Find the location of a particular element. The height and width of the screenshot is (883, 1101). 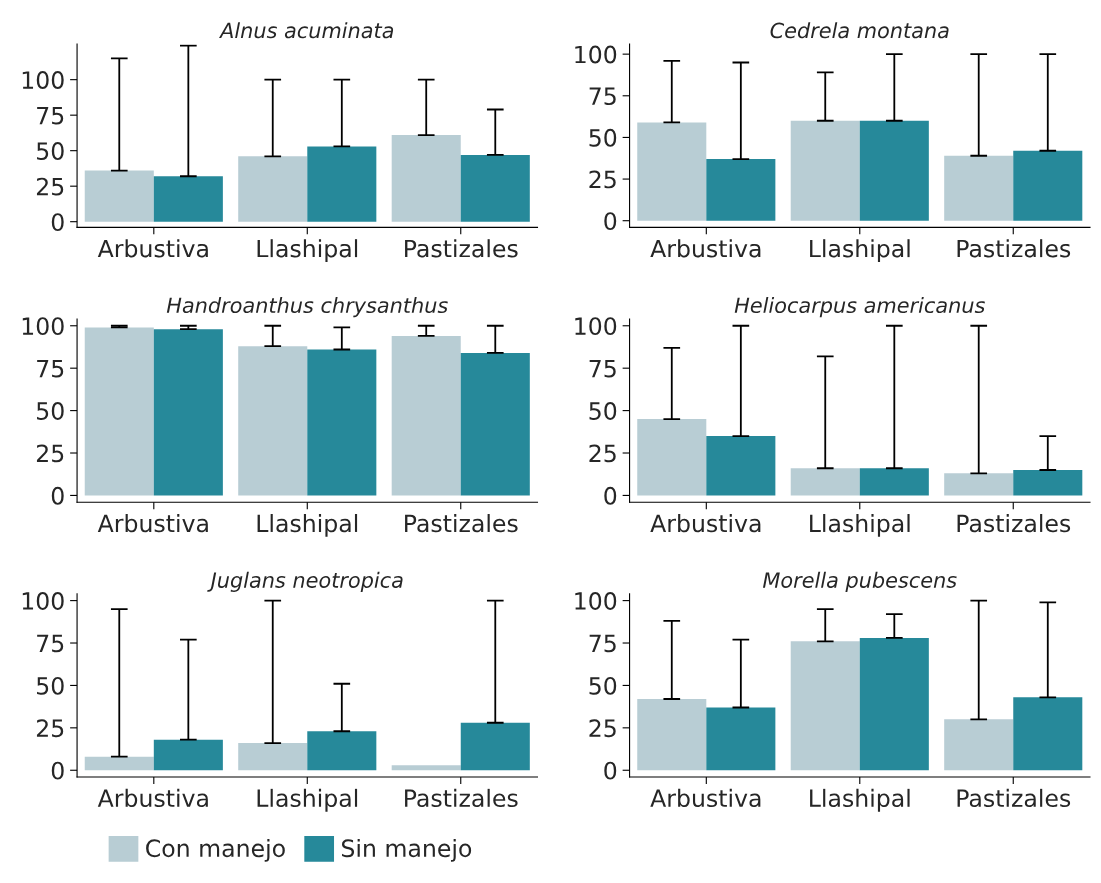

chart-title: Juglans neotropica is located at coordinates (305, 581).